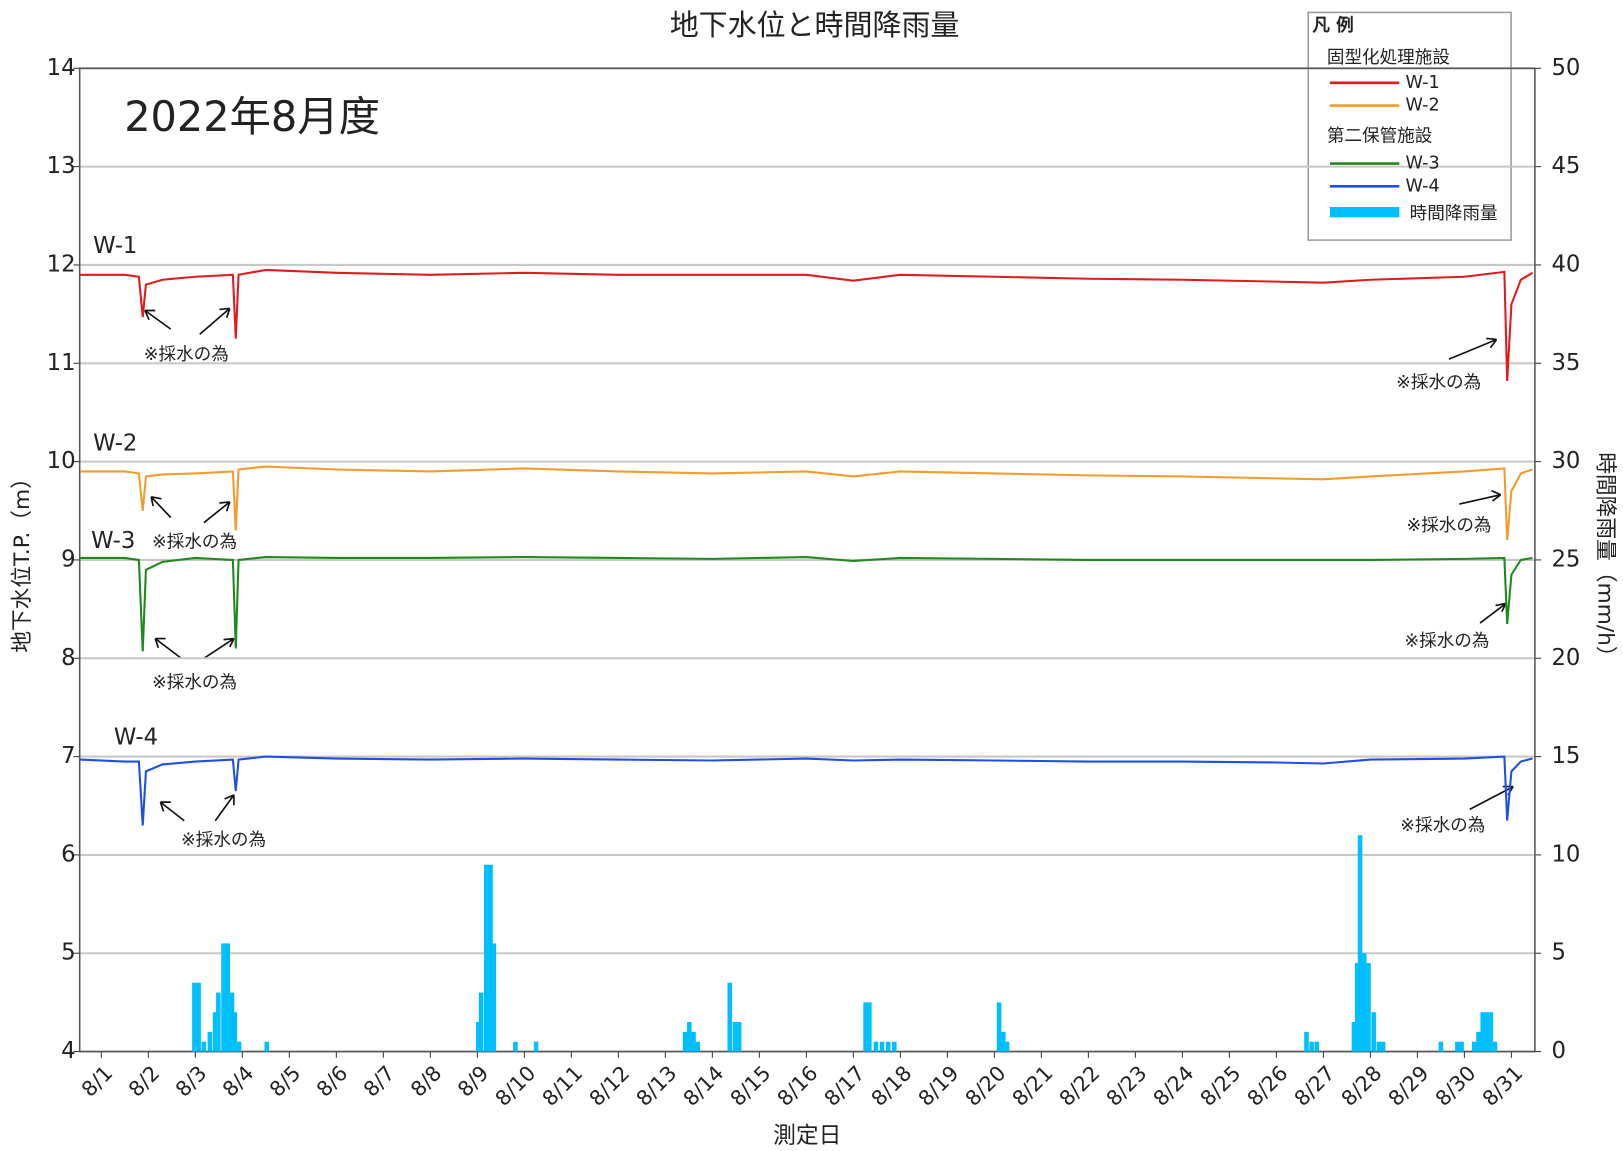 This screenshot has width=1623, height=1151. Describe the element at coordinates (939, 1086) in the screenshot. I see `x-tick-label: 8/19` at that location.